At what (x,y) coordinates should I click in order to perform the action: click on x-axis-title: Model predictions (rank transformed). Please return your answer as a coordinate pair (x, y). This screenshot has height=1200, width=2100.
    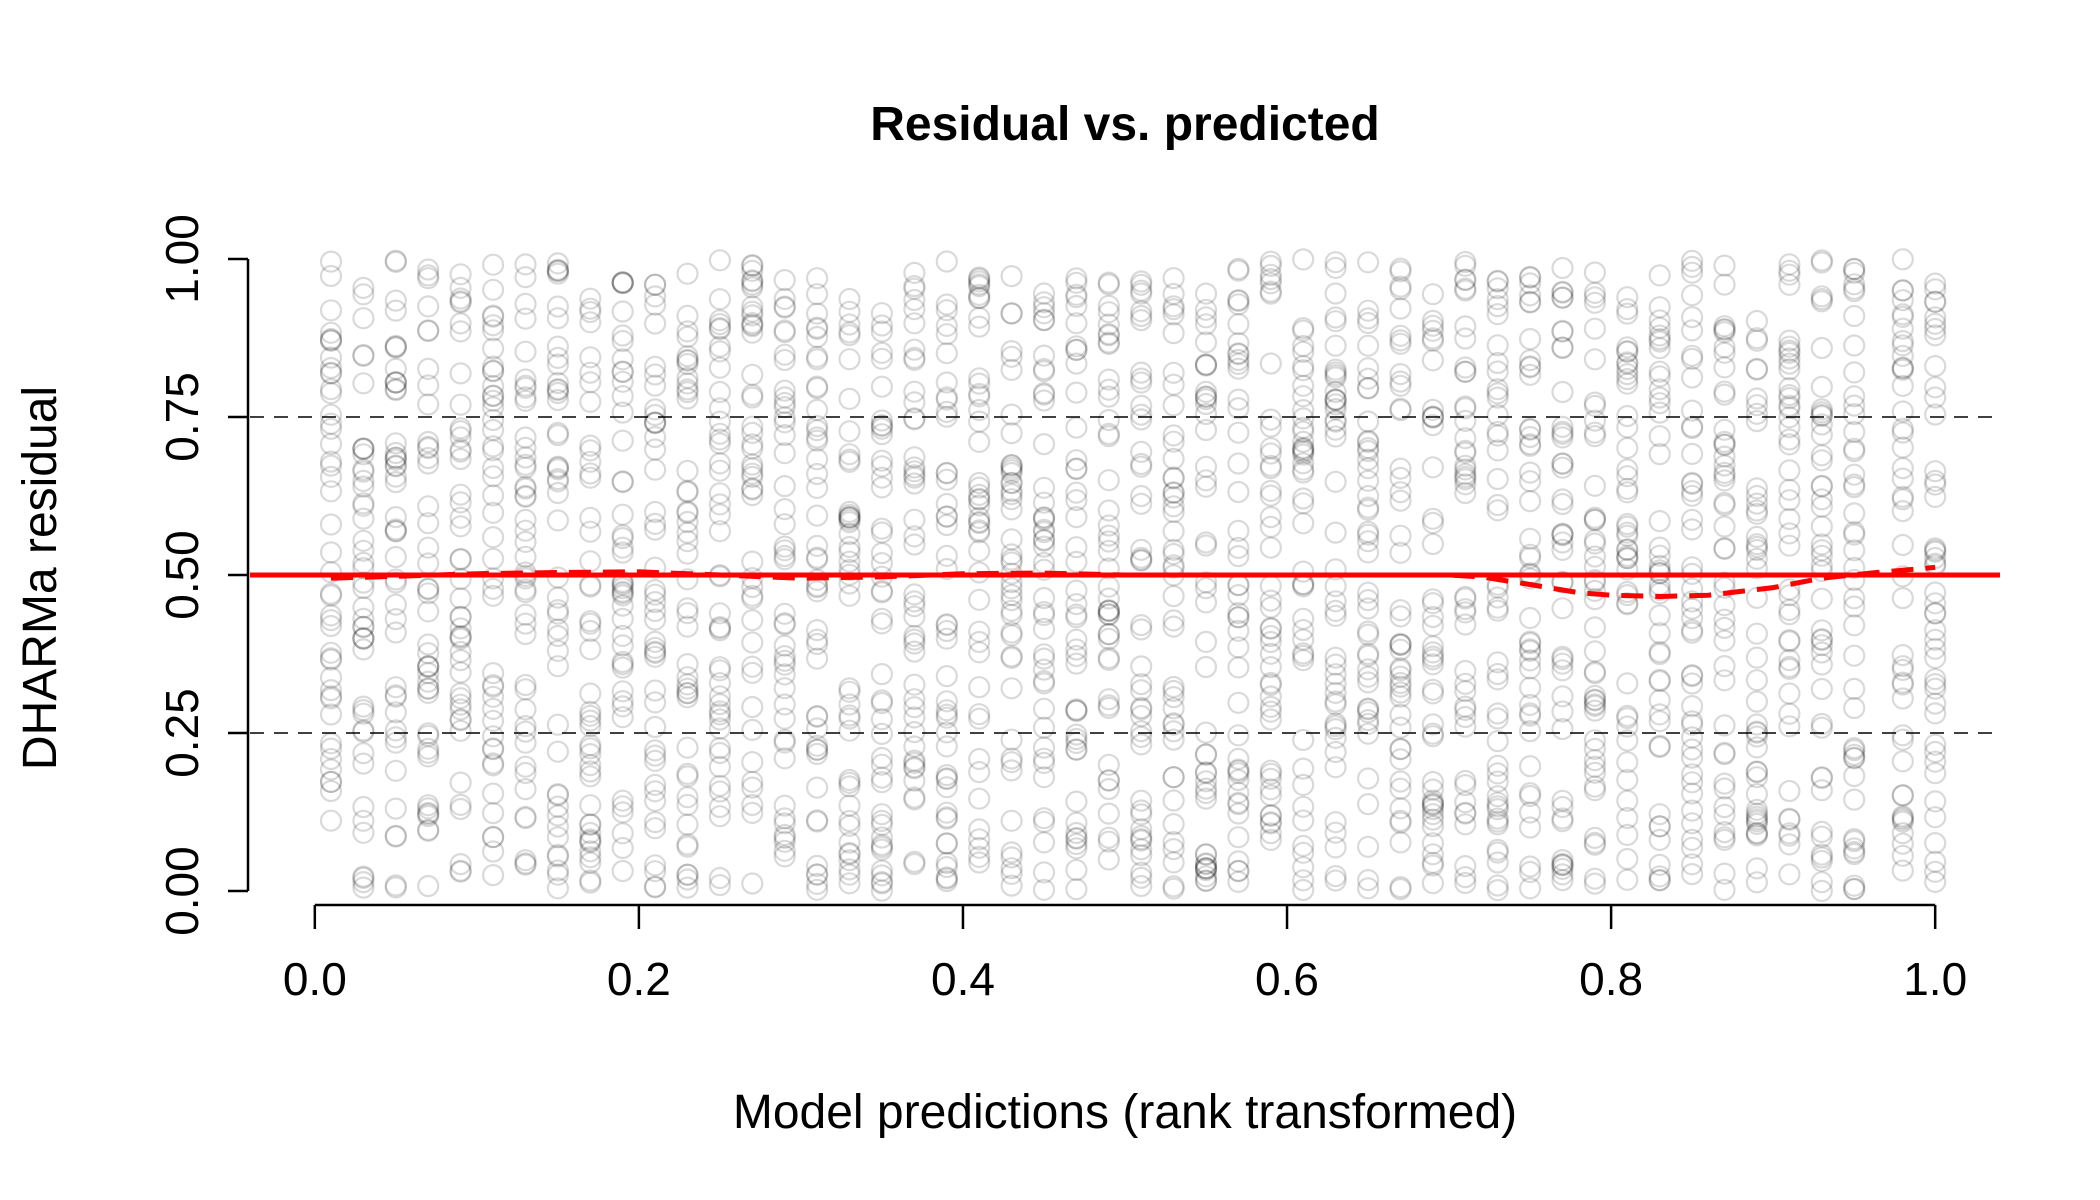
    Looking at the image, I should click on (1125, 1112).